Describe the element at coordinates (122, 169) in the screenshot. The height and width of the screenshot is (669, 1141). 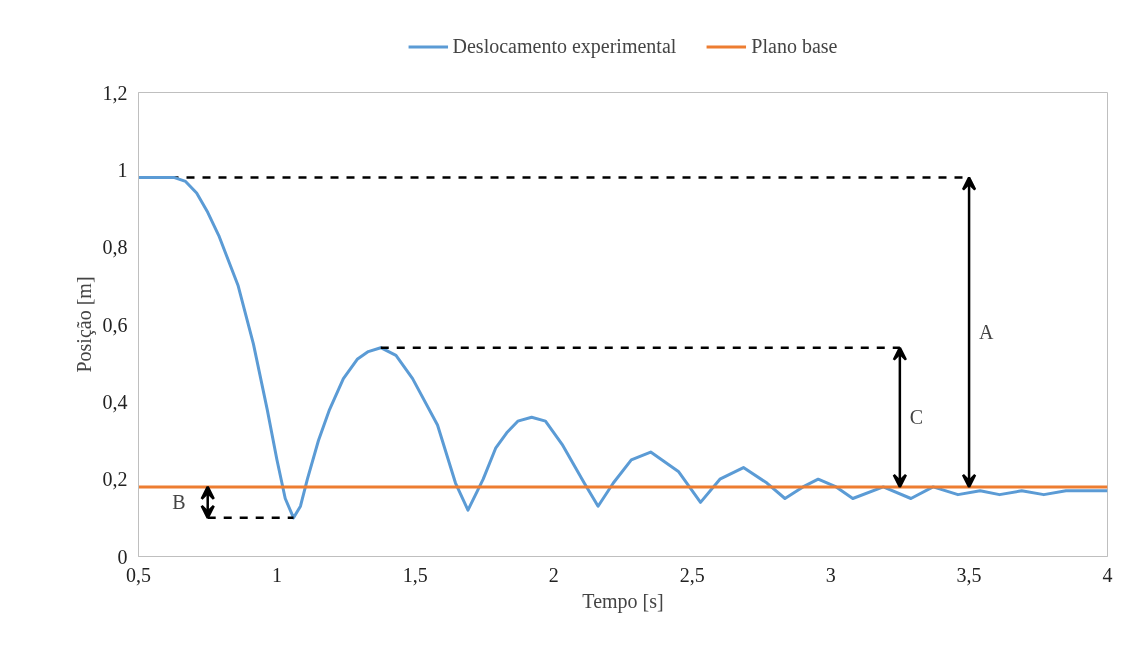
I see `y-tick-label: 1` at that location.